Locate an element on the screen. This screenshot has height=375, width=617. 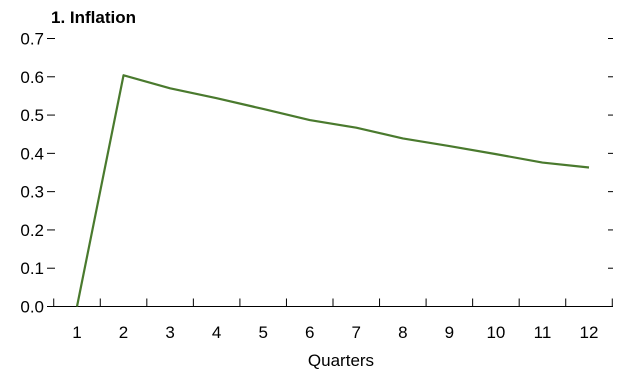
x-tick-label: 8 is located at coordinates (402, 332).